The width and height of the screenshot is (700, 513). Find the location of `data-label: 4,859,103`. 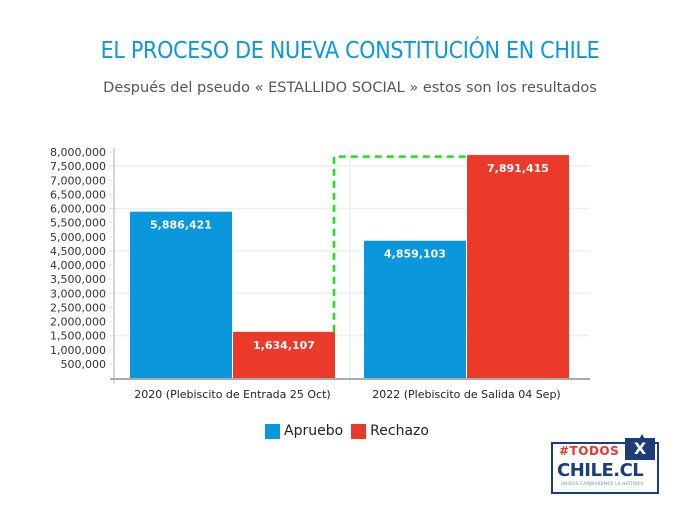

data-label: 4,859,103 is located at coordinates (415, 254).